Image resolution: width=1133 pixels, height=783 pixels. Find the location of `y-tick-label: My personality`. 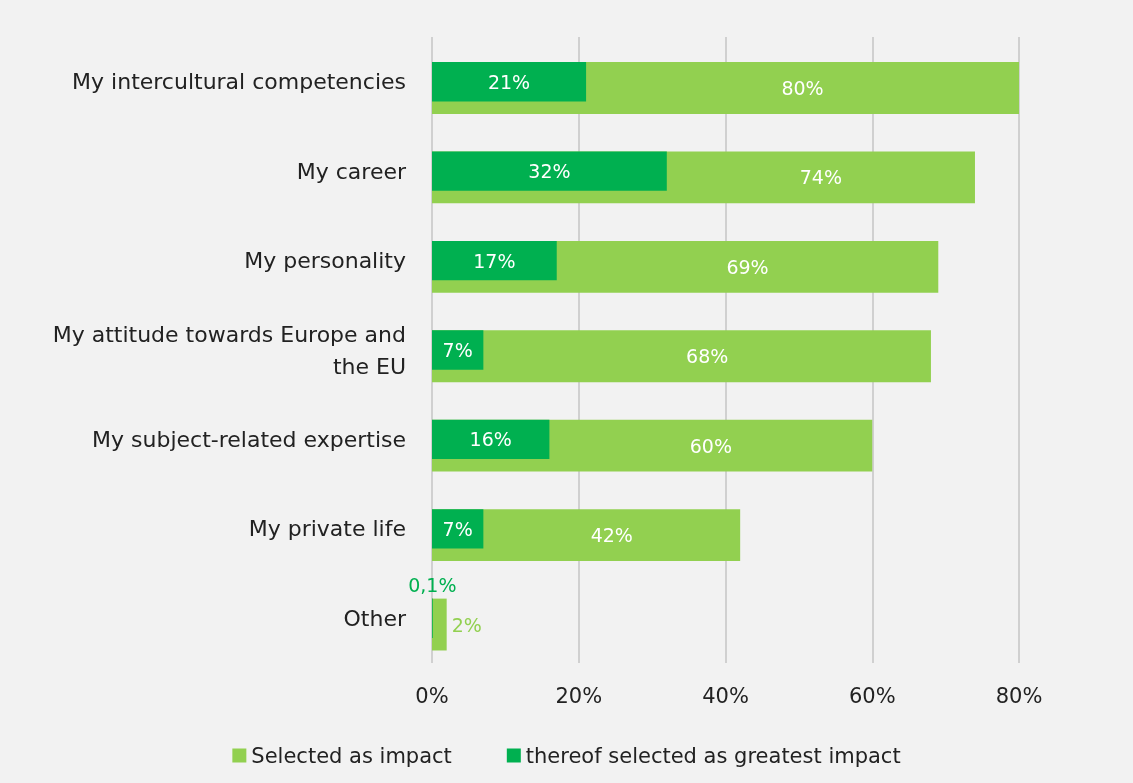

y-tick-label: My personality is located at coordinates (325, 261).